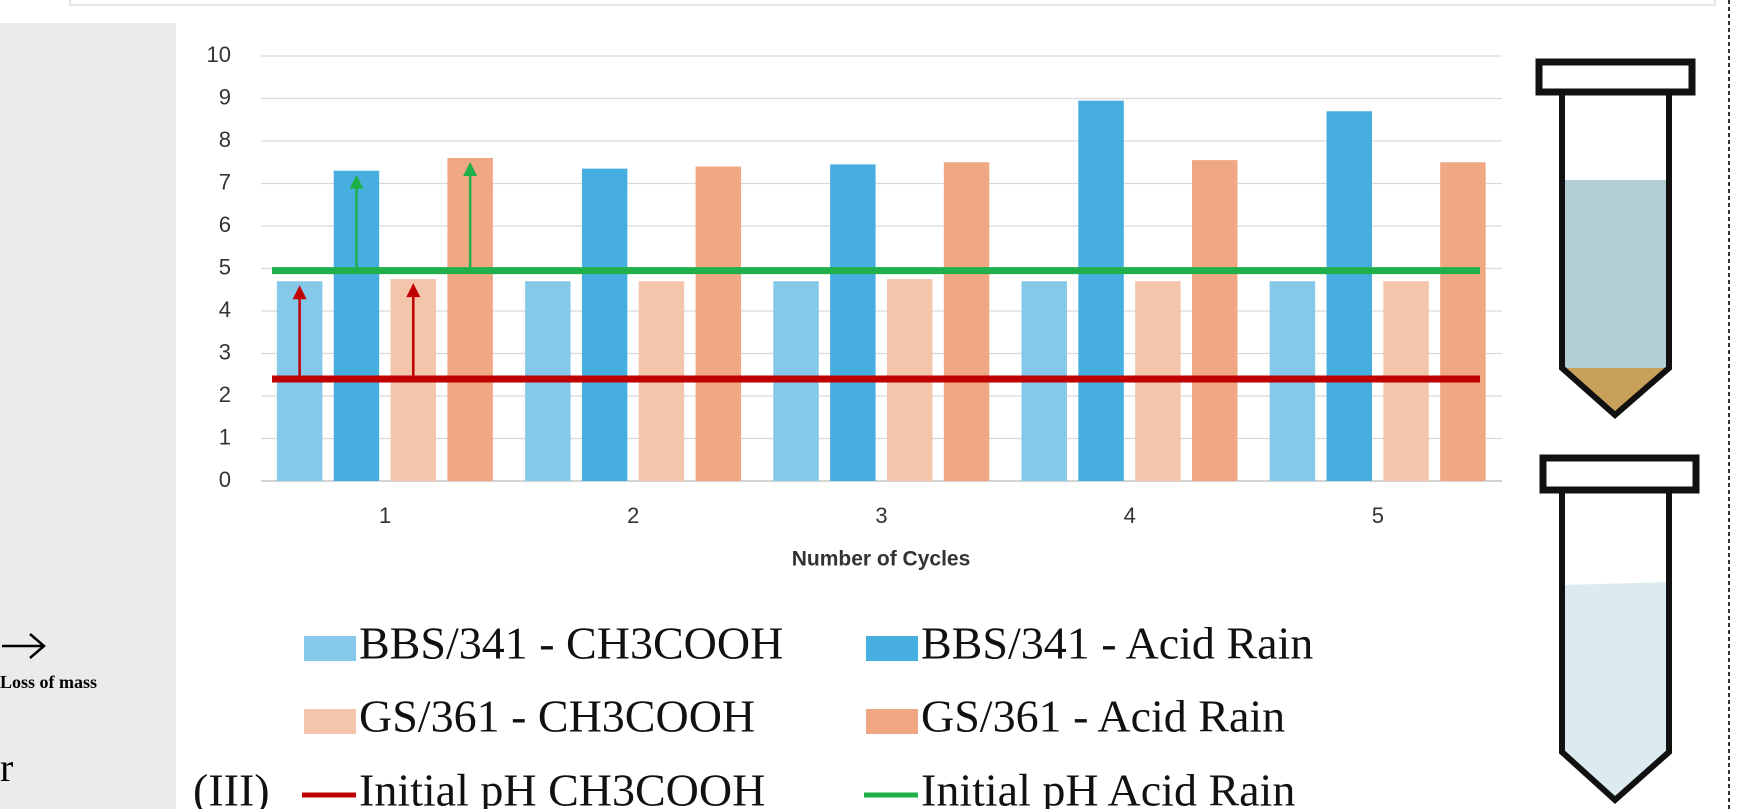  Describe the element at coordinates (225, 224) in the screenshot. I see `y-tick-label: 6` at that location.